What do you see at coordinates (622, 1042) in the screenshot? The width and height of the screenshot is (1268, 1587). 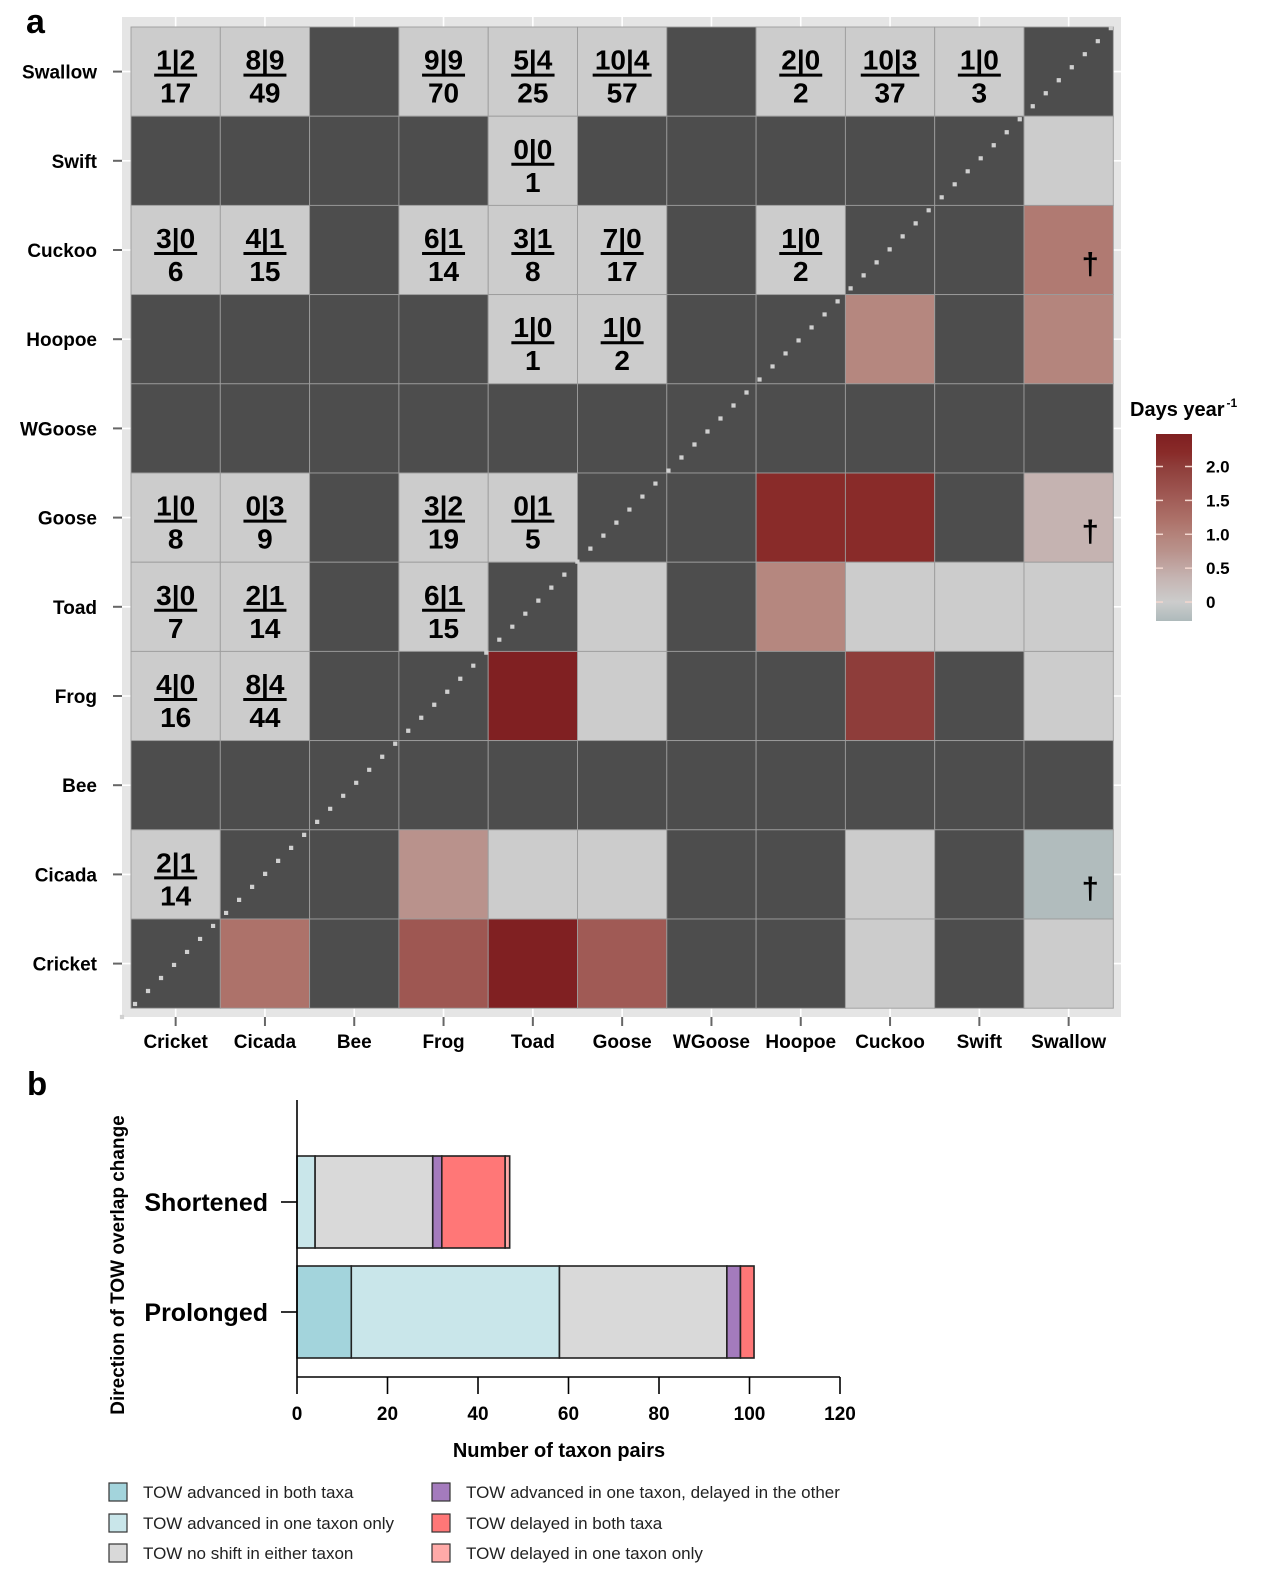 I see `x-axis-label: Goose` at bounding box center [622, 1042].